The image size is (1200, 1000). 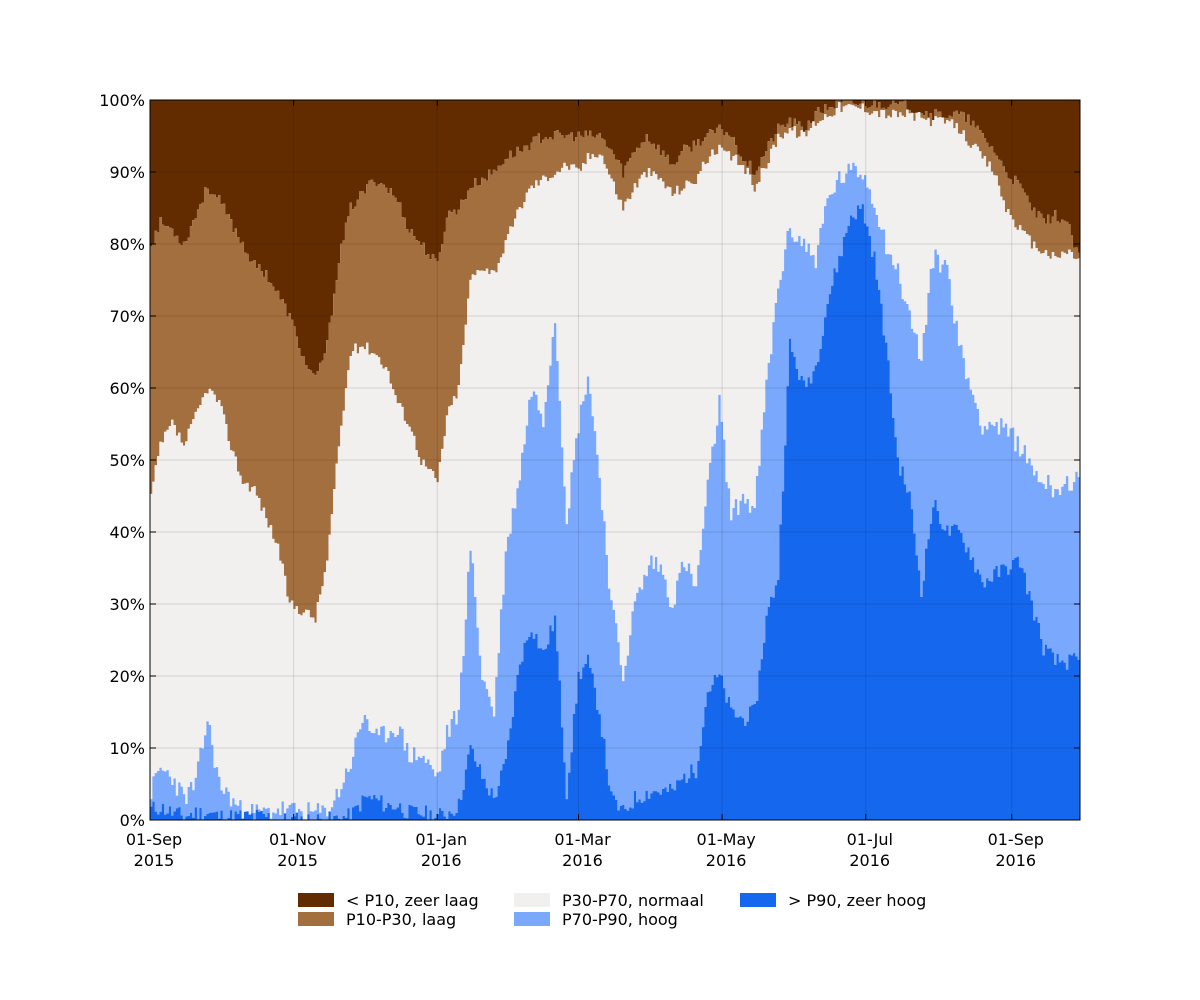 I want to click on legend-item-zeer-hoog: > P90, zeer hoog, so click(x=833, y=900).